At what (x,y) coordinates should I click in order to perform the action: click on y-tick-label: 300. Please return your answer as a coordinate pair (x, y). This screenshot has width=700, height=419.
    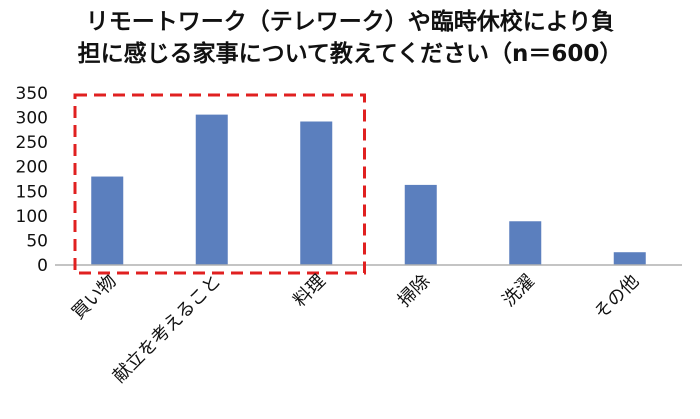
    Looking at the image, I should click on (32, 119).